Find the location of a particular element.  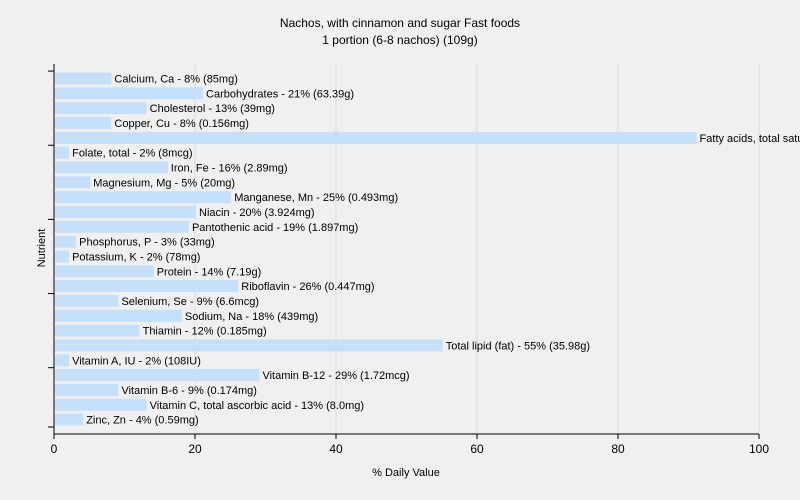

bar-label: Thiamin - 12% (0.185mg) is located at coordinates (205, 332).